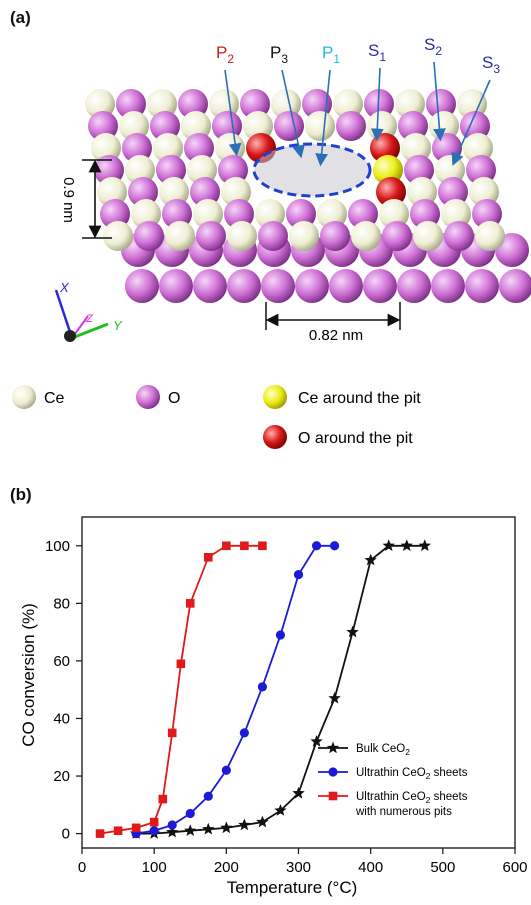 The width and height of the screenshot is (531, 905). Describe the element at coordinates (61, 603) in the screenshot. I see `y-tick-label: 80` at that location.